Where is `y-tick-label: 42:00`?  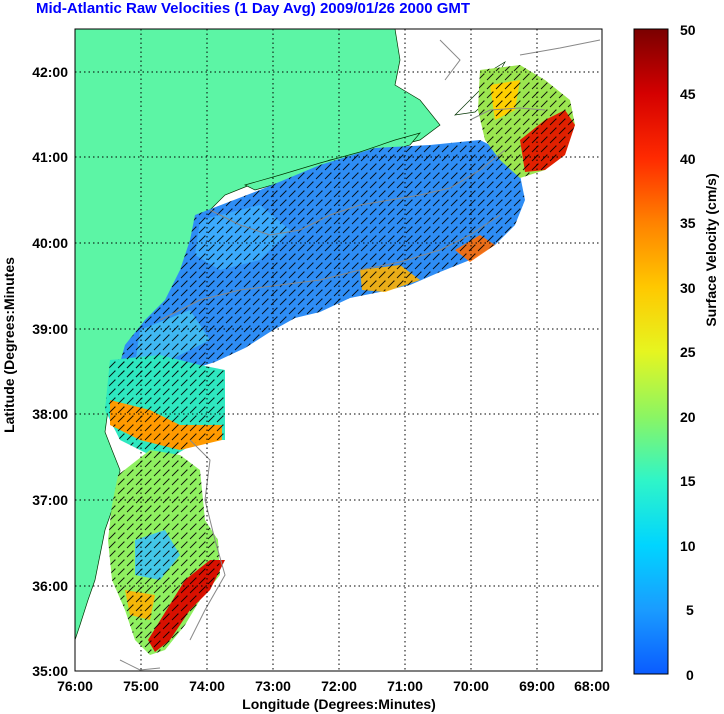 y-tick-label: 42:00 is located at coordinates (50, 72).